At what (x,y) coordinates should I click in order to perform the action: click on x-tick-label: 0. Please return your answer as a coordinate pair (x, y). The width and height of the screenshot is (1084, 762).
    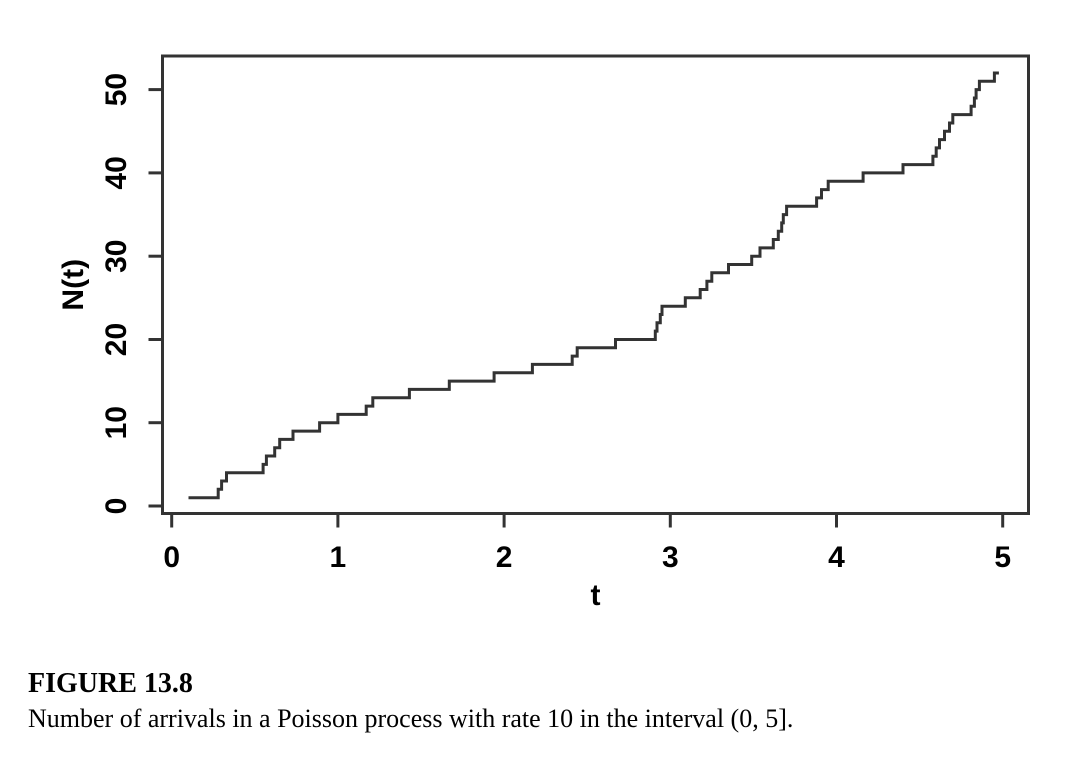
    Looking at the image, I should click on (171, 557).